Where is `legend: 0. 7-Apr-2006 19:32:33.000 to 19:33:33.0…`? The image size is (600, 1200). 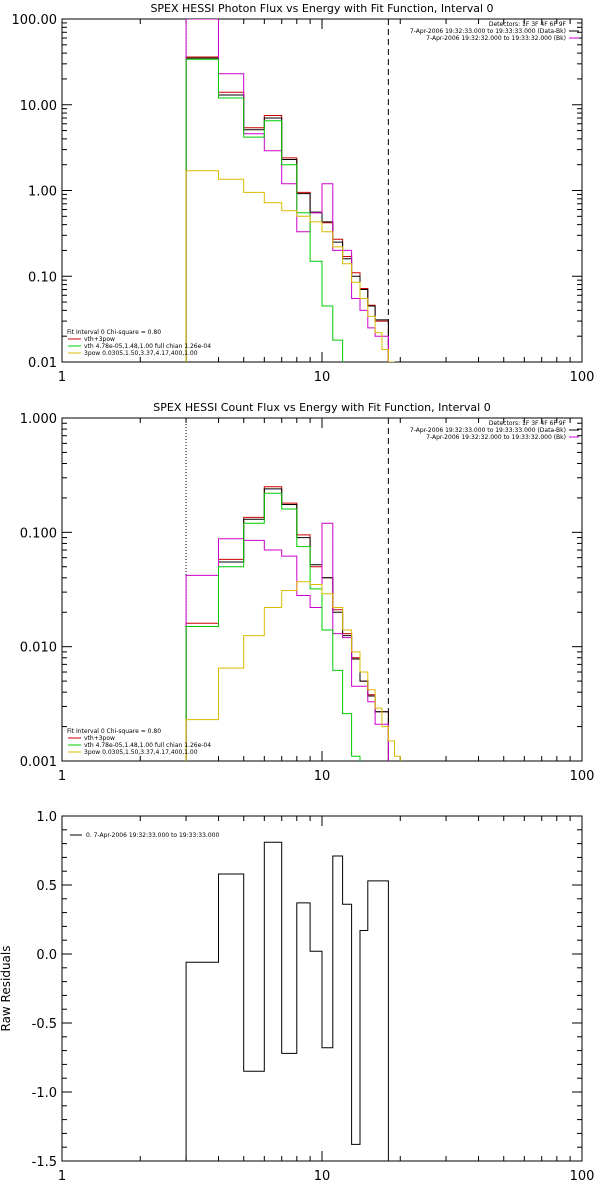
legend: 0. 7-Apr-2006 19:32:33.000 to 19:33:33.0… is located at coordinates (144, 835).